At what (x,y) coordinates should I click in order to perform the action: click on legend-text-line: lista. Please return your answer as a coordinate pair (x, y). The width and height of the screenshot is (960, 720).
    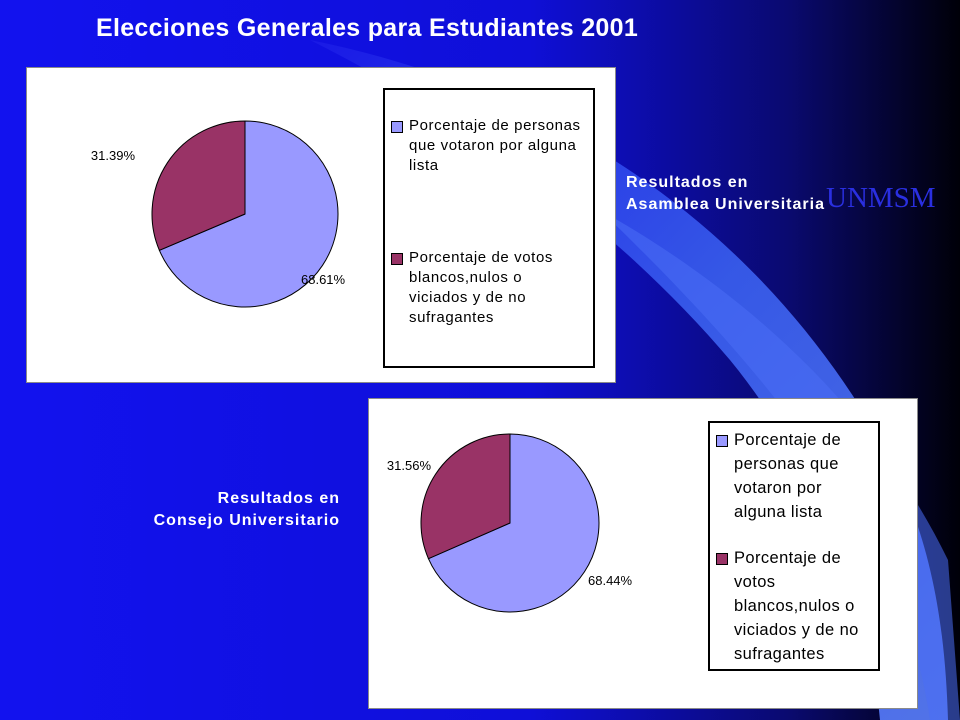
    Looking at the image, I should click on (424, 165).